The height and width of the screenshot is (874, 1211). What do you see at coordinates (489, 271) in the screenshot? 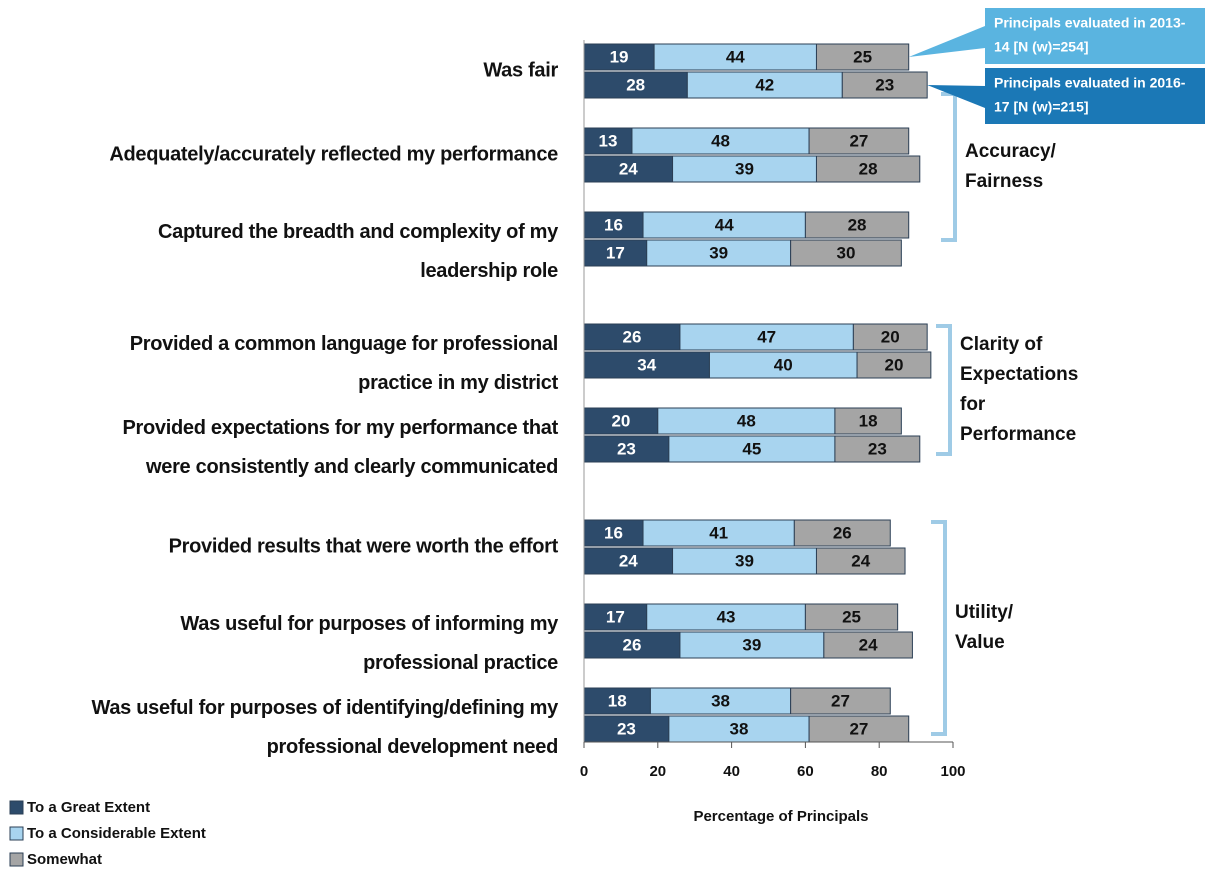
I see `category-label: leadership role` at bounding box center [489, 271].